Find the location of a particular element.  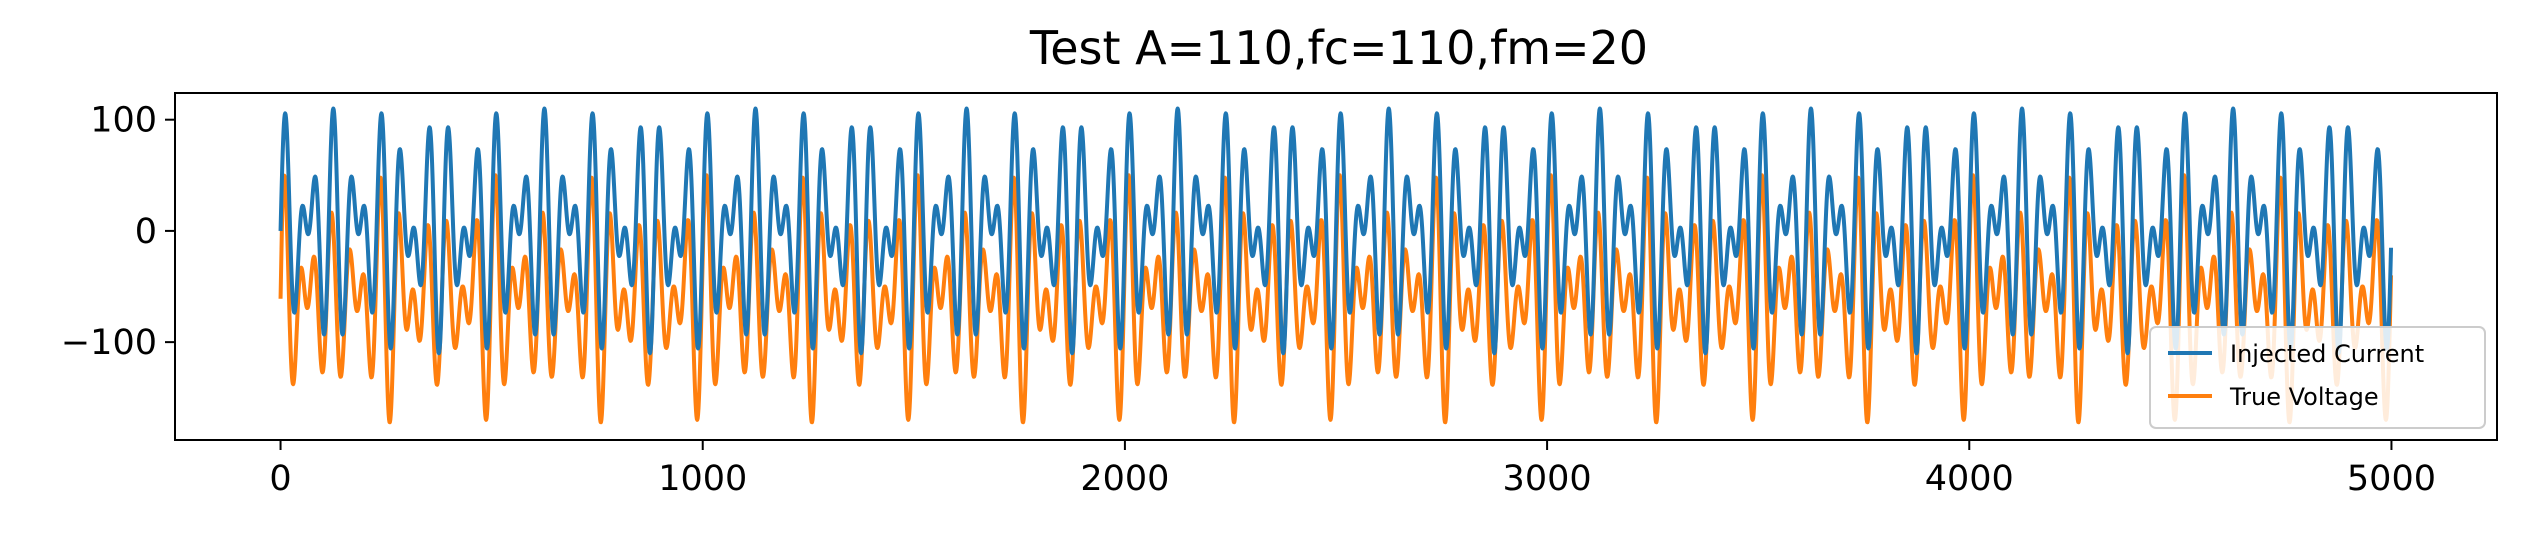

x-tick-label: 1000 is located at coordinates (702, 479).